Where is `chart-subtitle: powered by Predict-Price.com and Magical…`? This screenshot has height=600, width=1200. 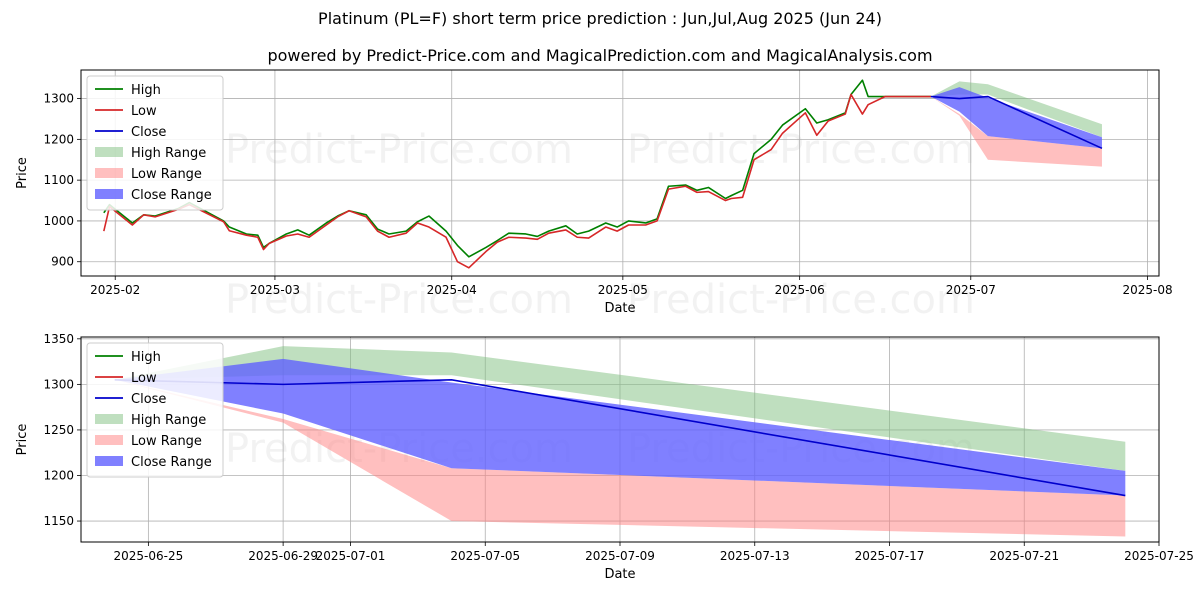 chart-subtitle: powered by Predict-Price.com and Magical… is located at coordinates (600, 55).